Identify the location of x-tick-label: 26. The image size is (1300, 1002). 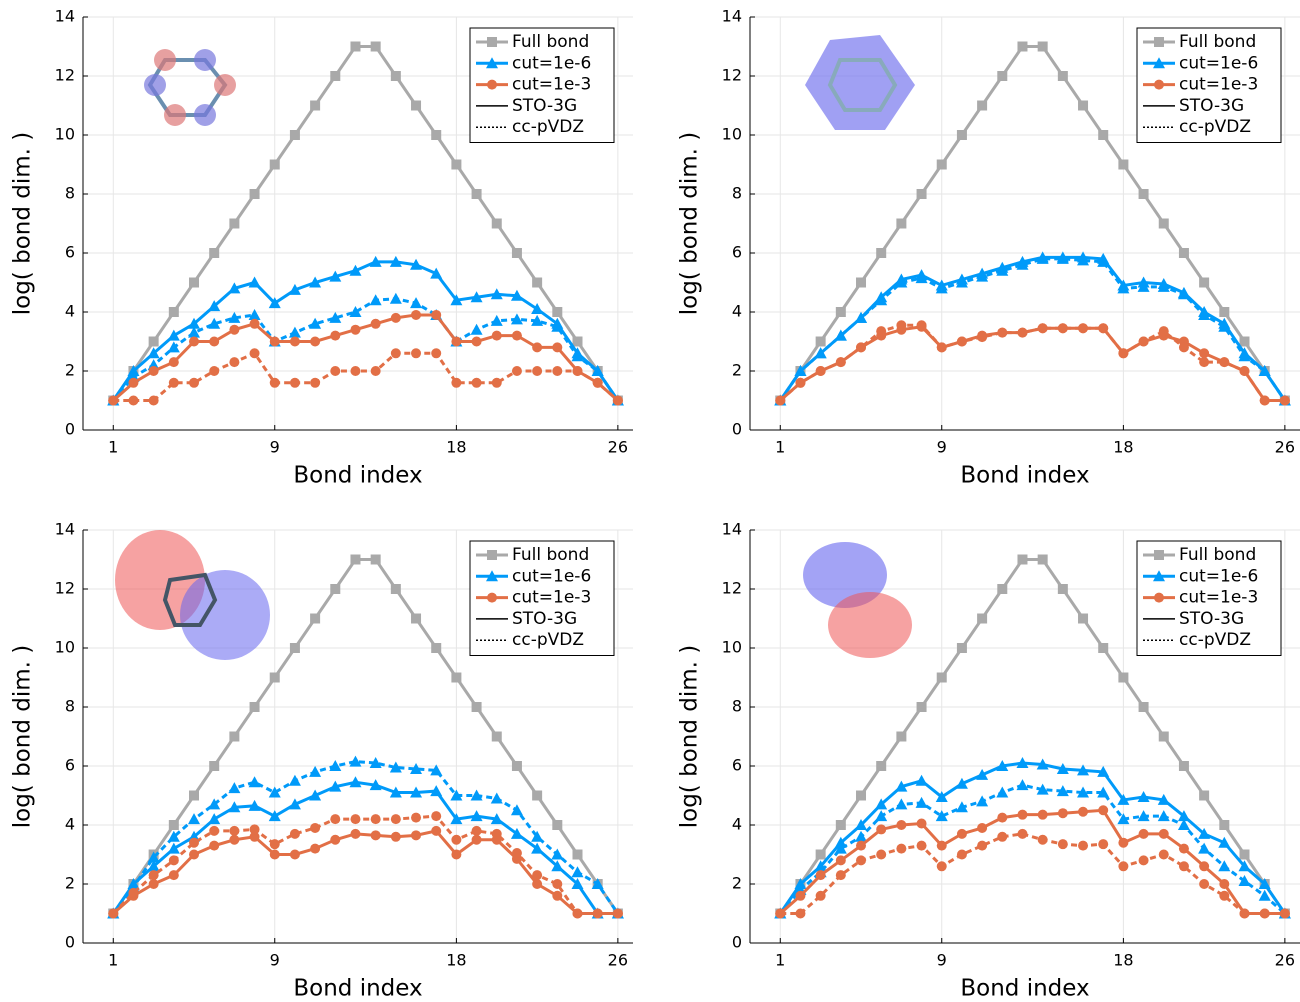
(618, 960).